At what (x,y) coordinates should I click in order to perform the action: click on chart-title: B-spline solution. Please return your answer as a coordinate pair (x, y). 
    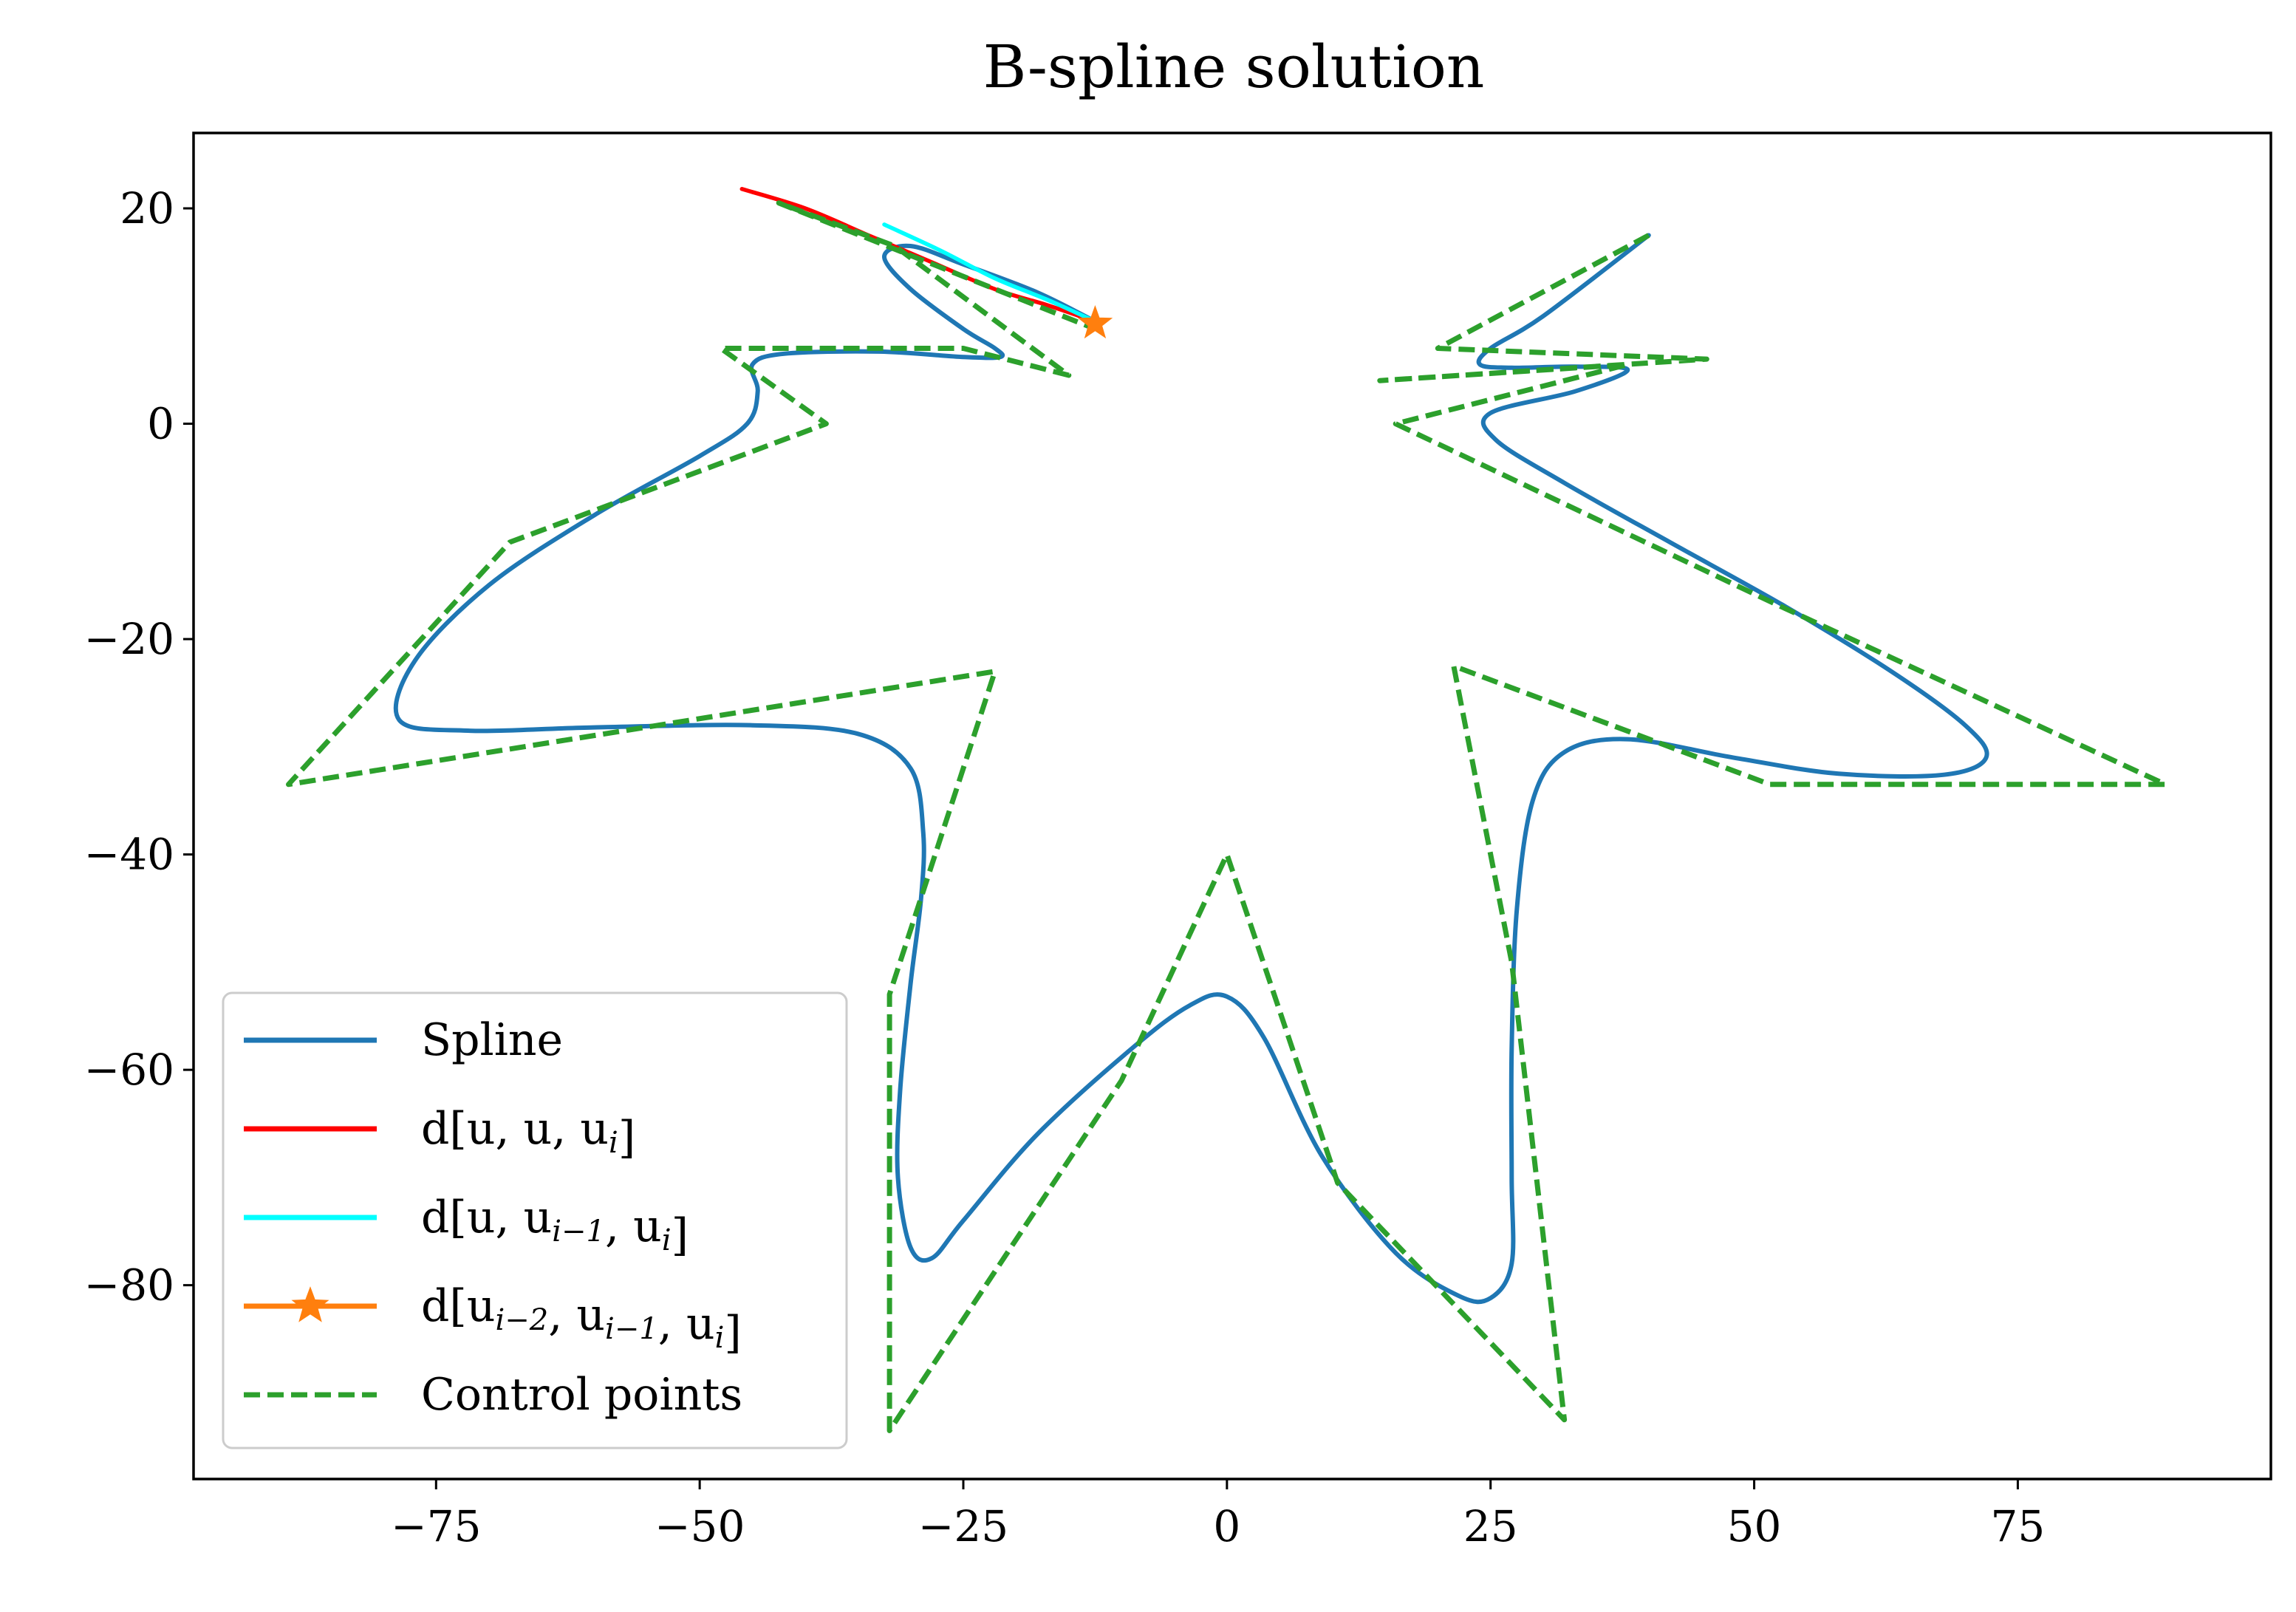
    Looking at the image, I should click on (1234, 67).